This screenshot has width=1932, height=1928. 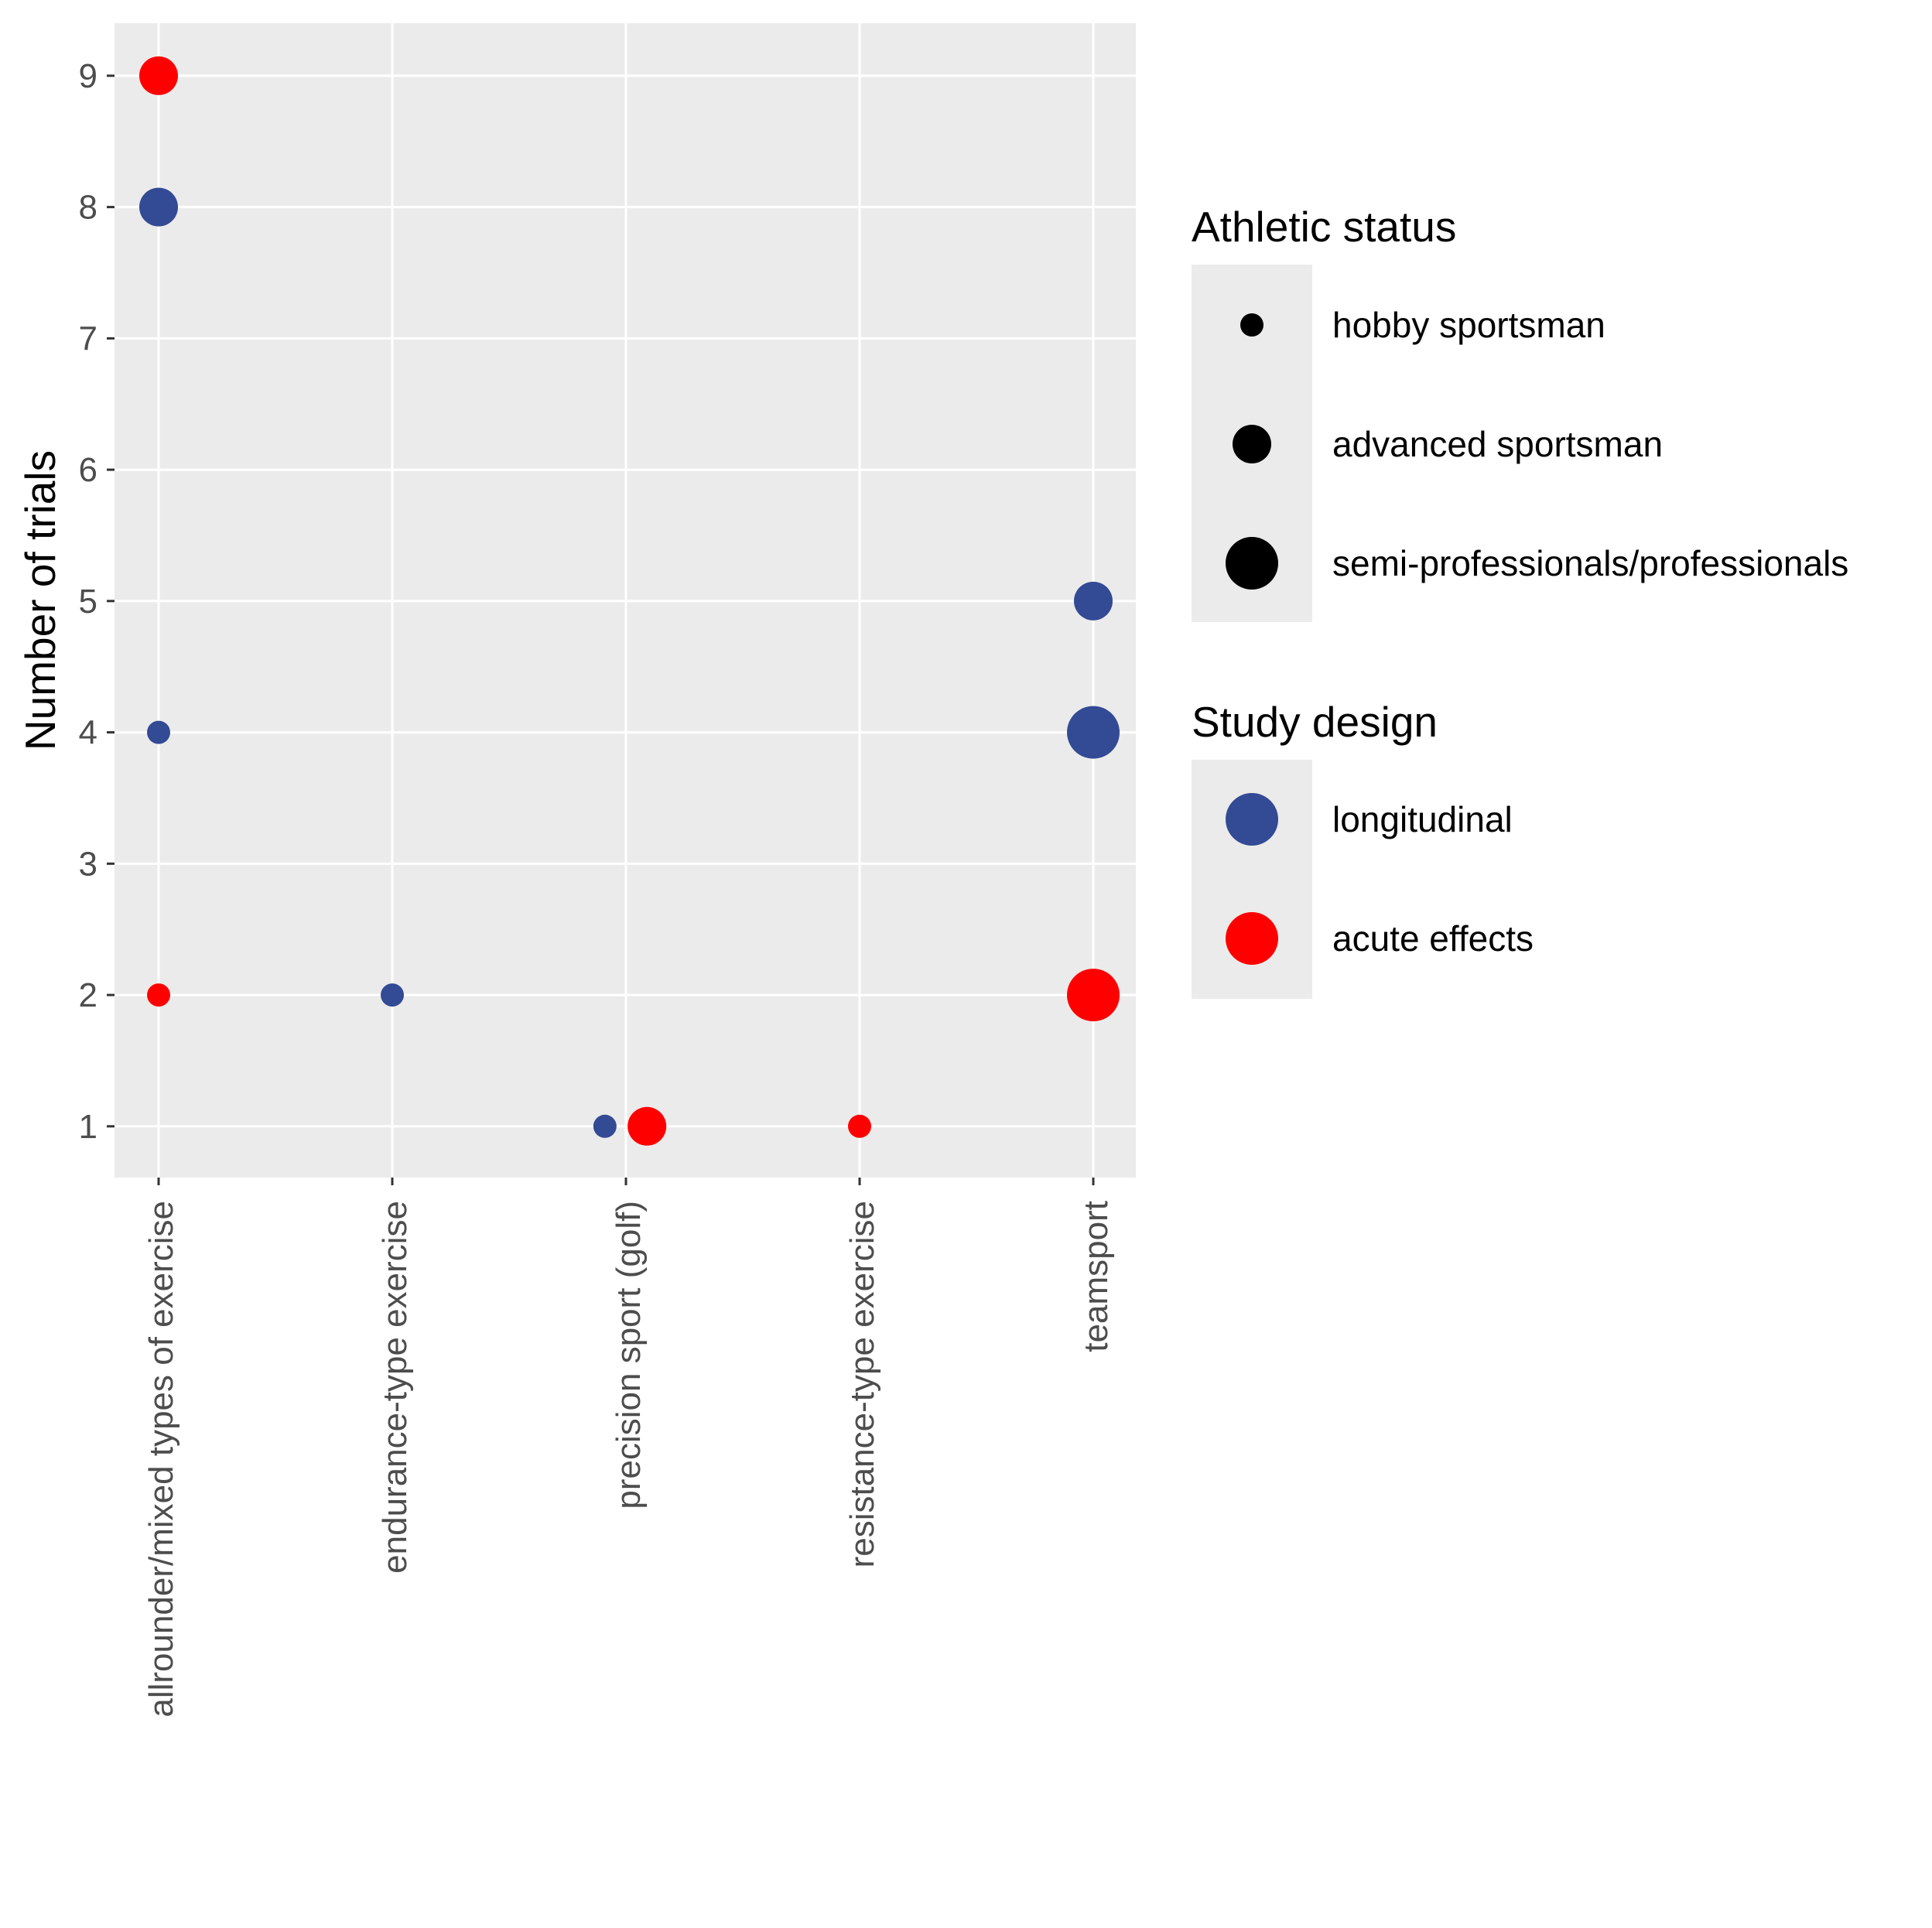 What do you see at coordinates (88, 995) in the screenshot?
I see `y-tick-label: 2` at bounding box center [88, 995].